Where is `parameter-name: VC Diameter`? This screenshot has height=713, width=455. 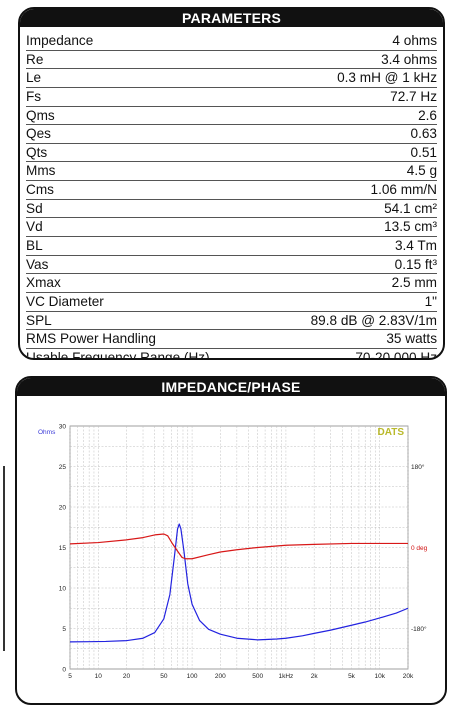
parameter-name: VC Diameter is located at coordinates (65, 301).